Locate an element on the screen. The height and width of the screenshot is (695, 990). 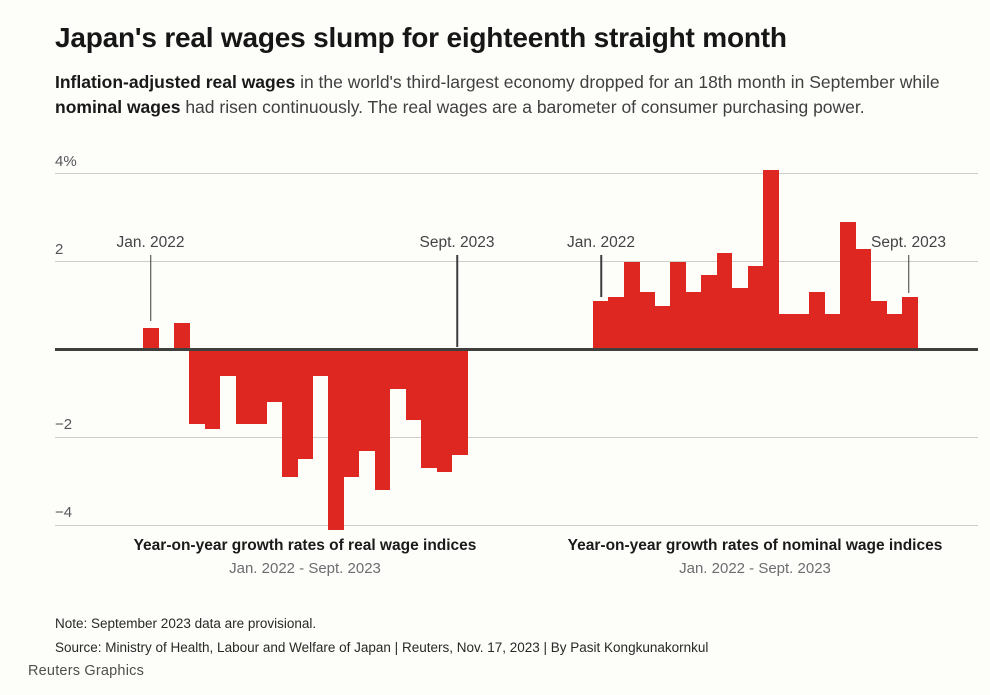
zero-baseline is located at coordinates (516, 349).